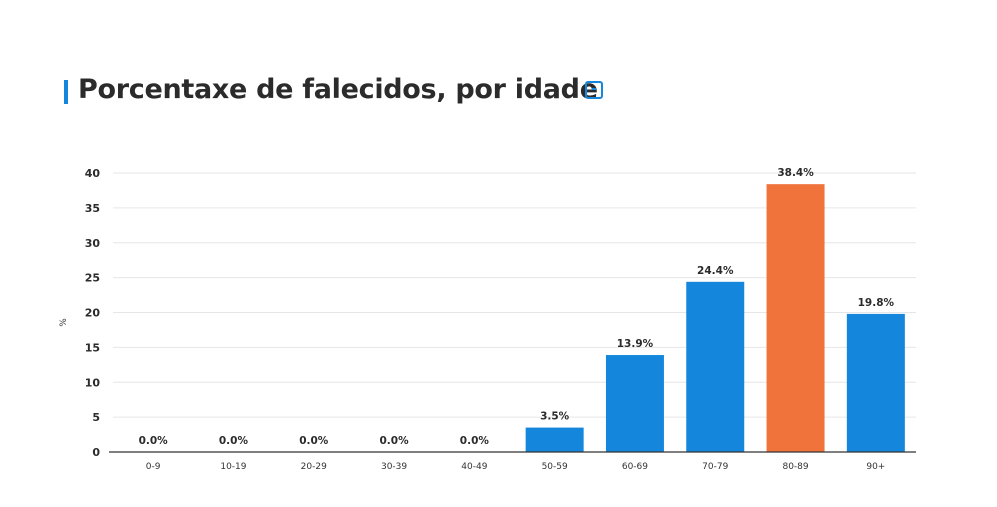 The width and height of the screenshot is (997, 507). Describe the element at coordinates (795, 467) in the screenshot. I see `x-tick-label: 80-89` at that location.